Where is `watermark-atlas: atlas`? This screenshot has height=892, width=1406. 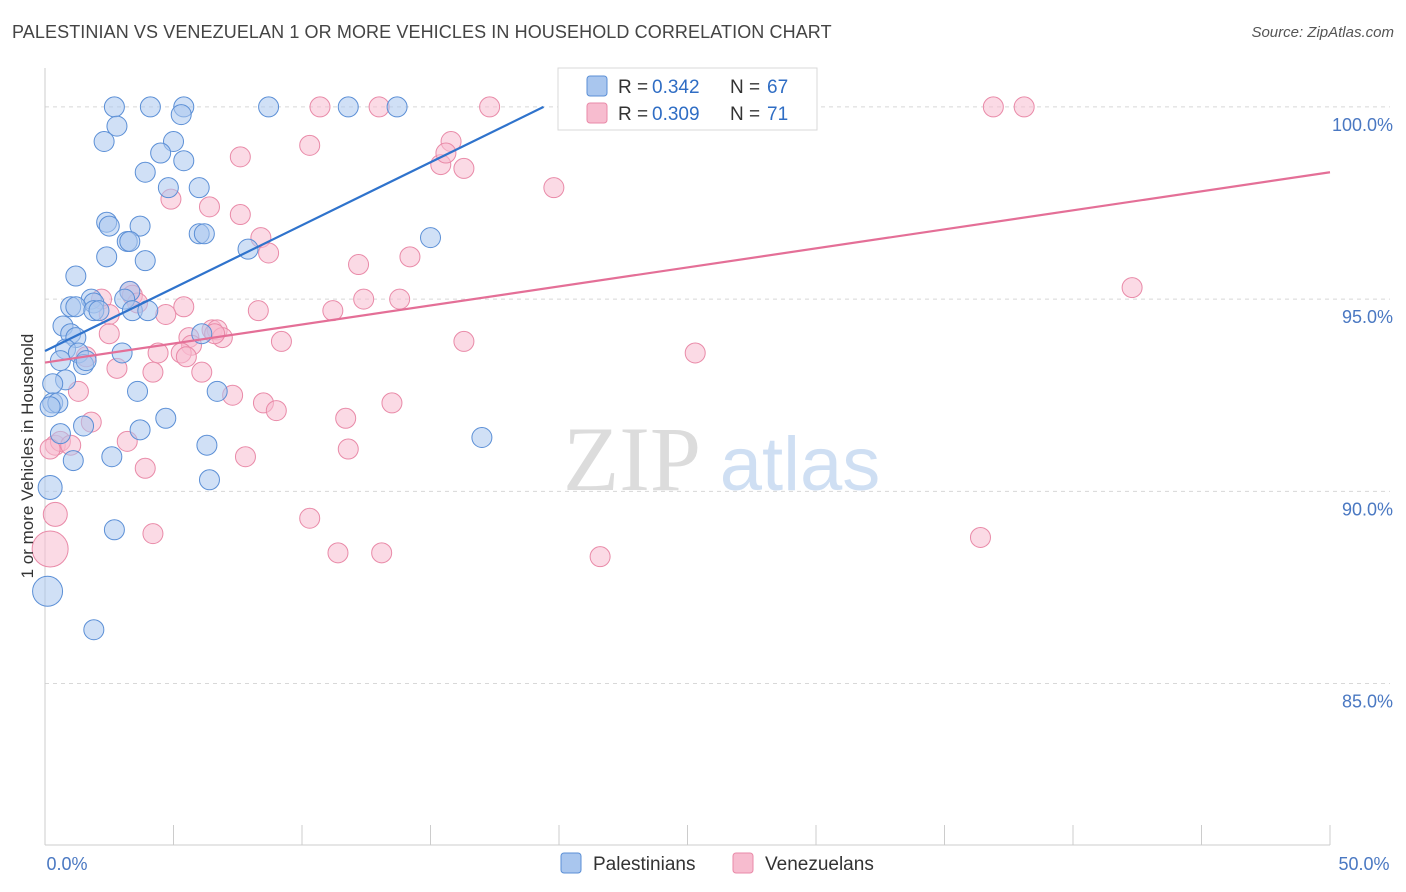 watermark-atlas: atlas is located at coordinates (800, 464).